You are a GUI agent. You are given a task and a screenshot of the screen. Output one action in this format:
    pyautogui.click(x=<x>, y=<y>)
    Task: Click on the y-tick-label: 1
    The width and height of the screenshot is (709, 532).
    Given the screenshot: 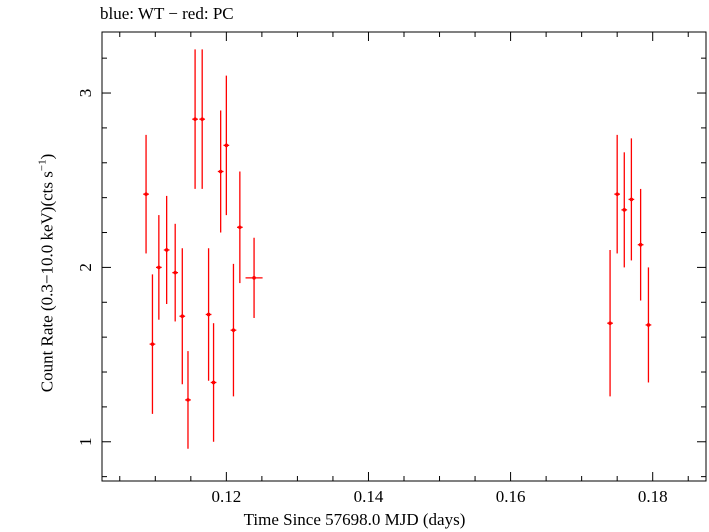 What is the action you would take?
    pyautogui.click(x=85, y=442)
    